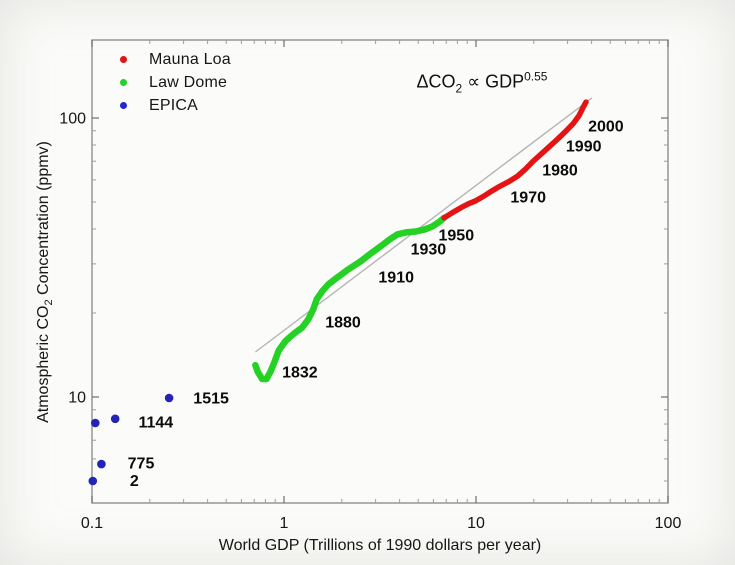  I want to click on legend: Mauna Loa Law Dome EPICA, so click(175, 82).